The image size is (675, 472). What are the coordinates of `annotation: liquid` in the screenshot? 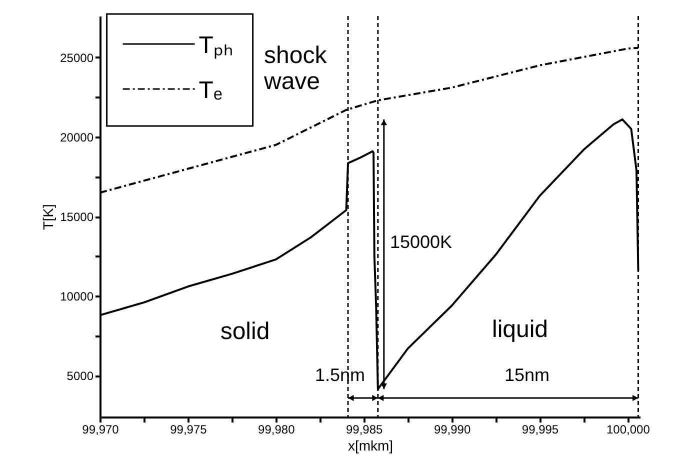 It's located at (520, 329).